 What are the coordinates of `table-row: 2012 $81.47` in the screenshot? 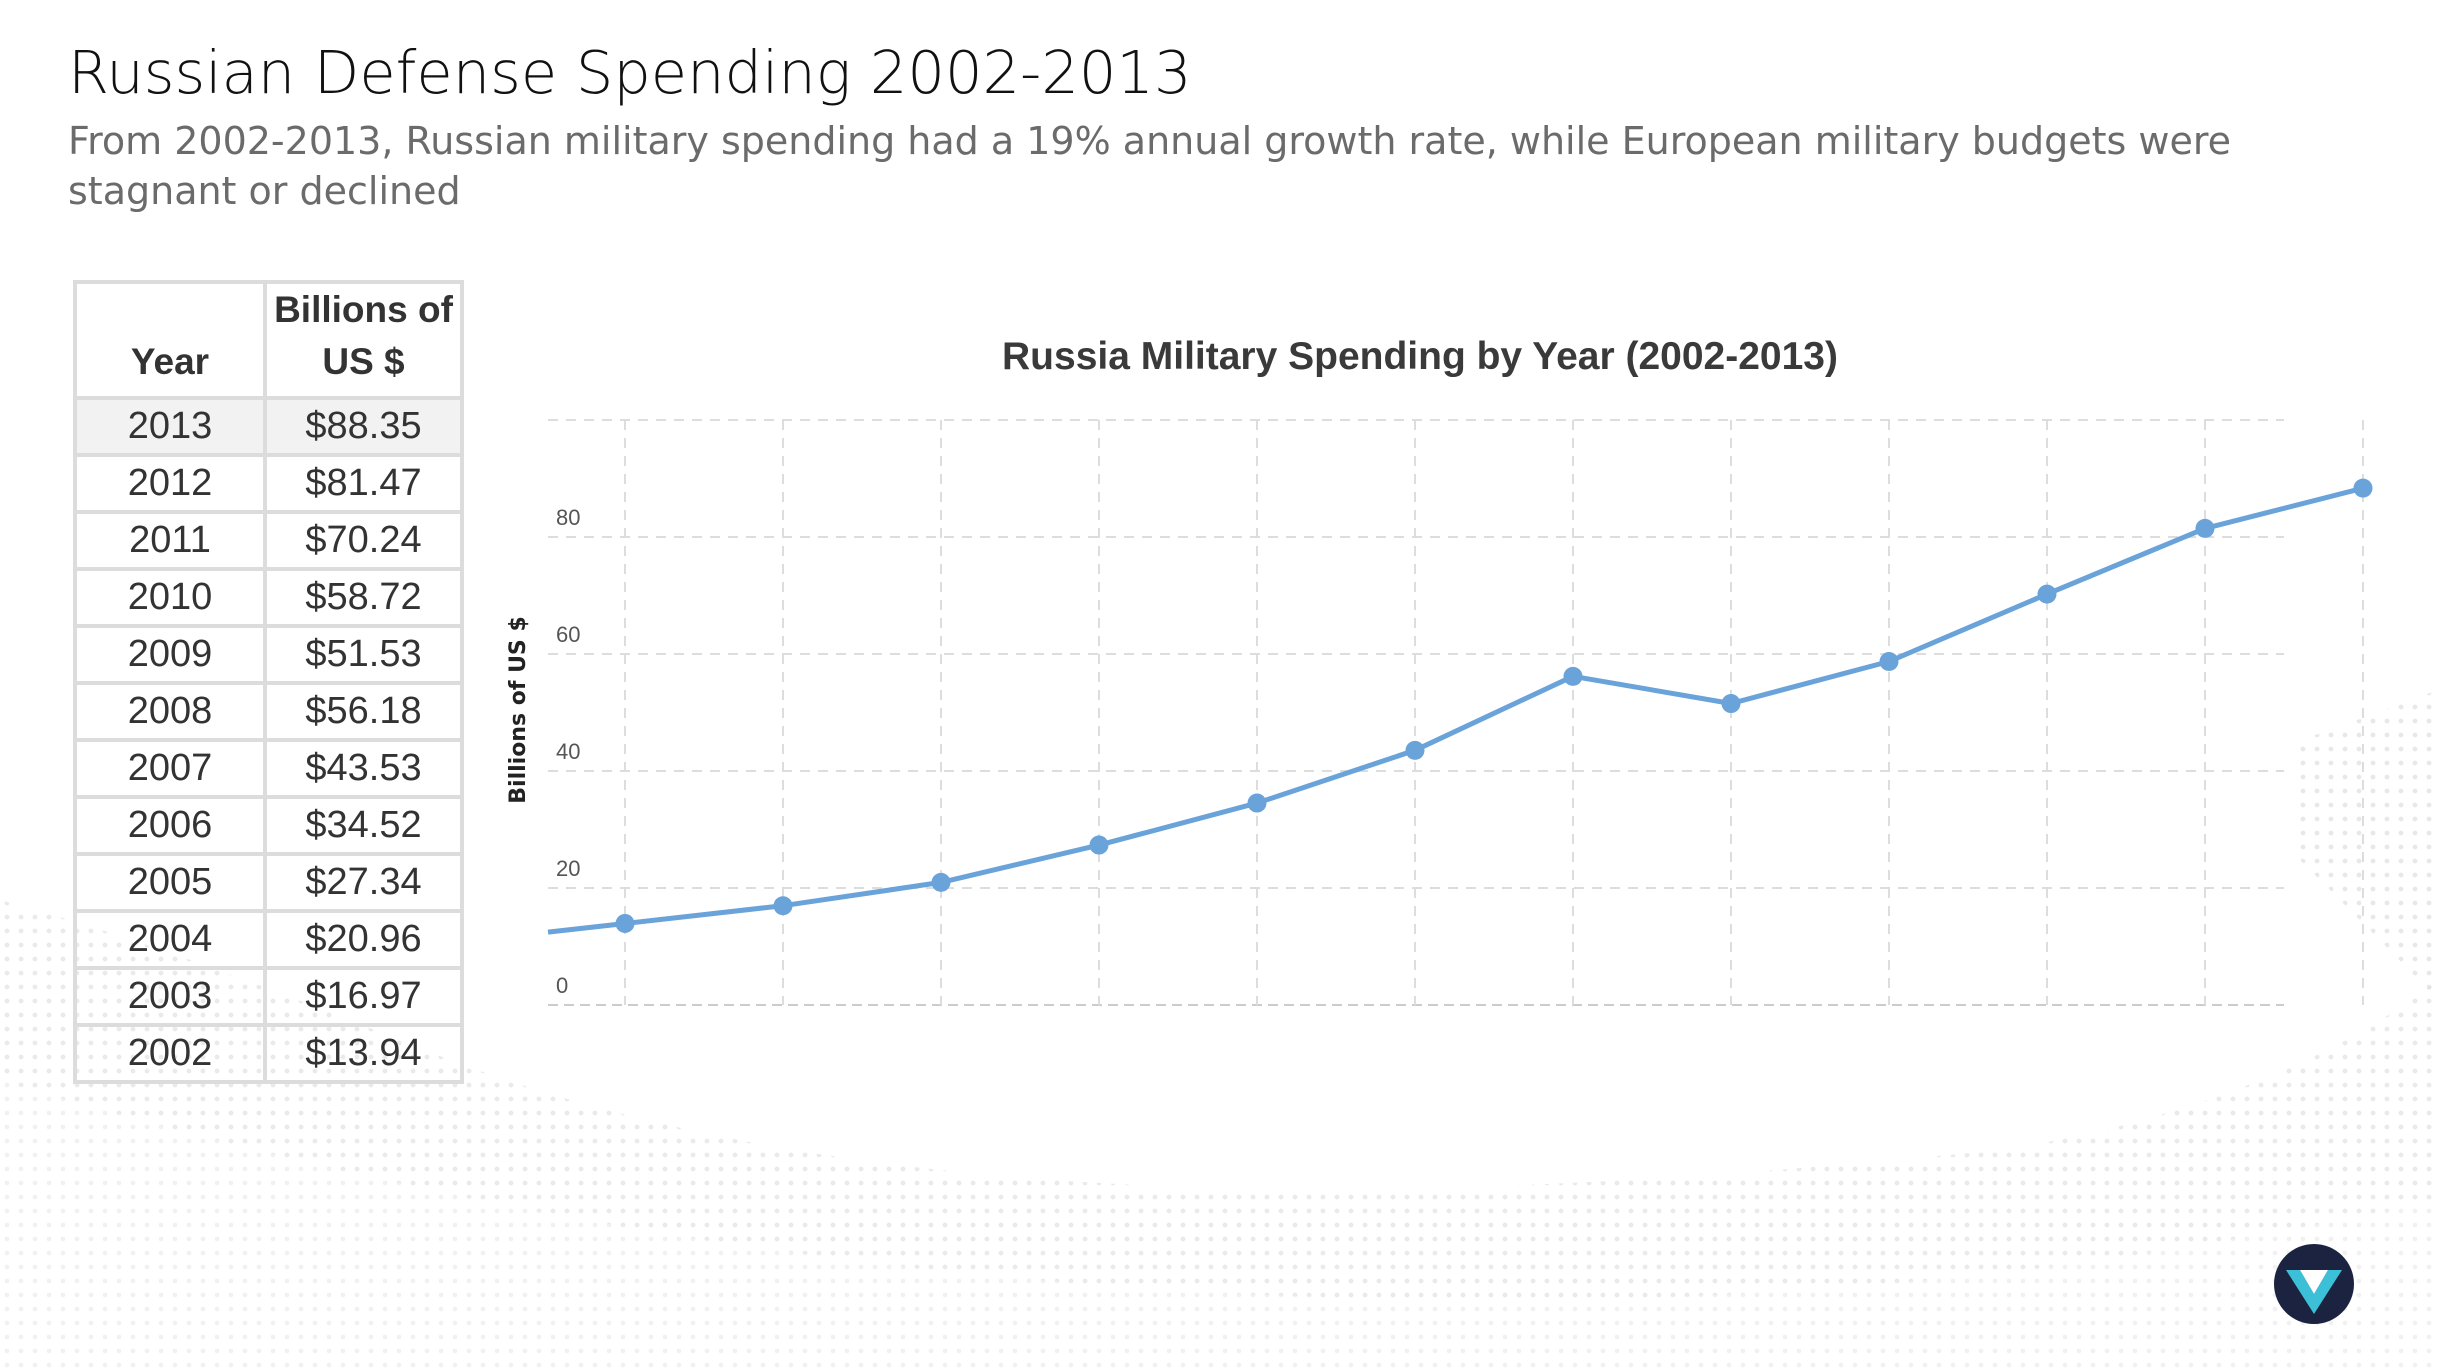 It's located at (268, 483).